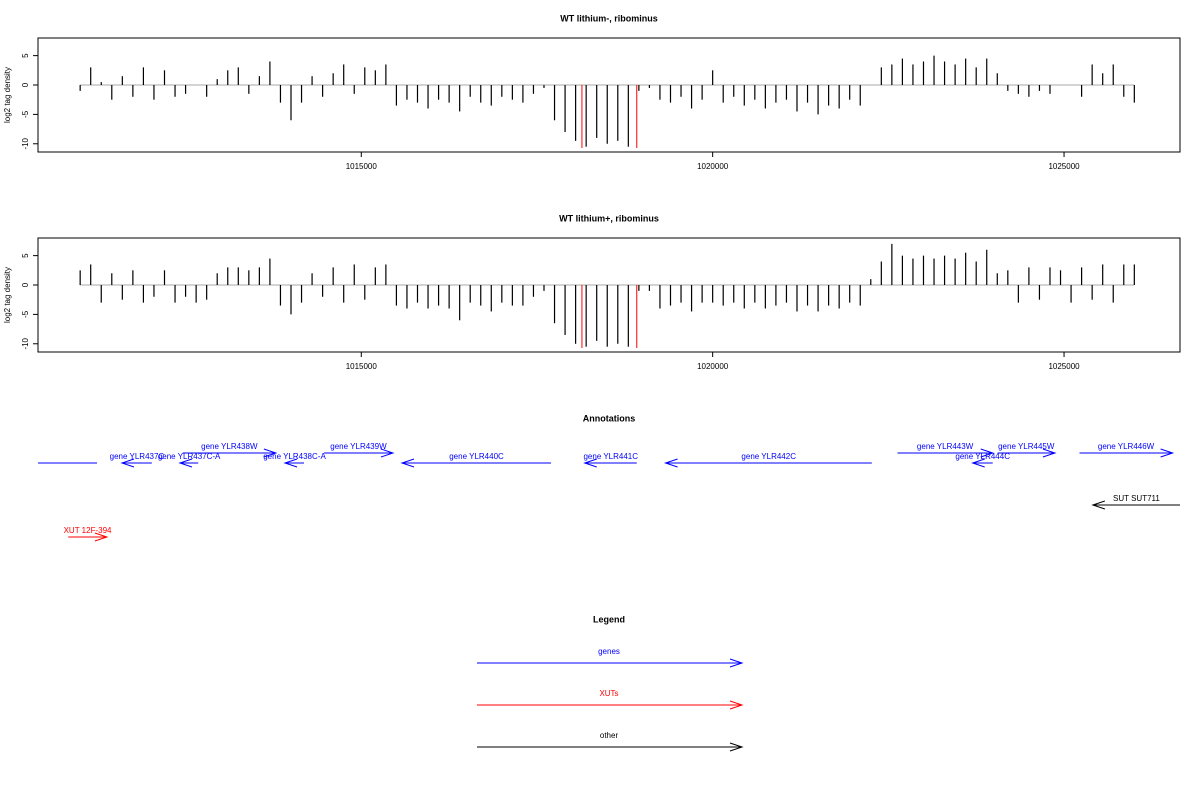  I want to click on feature-label: gene YLR446W, so click(1126, 446).